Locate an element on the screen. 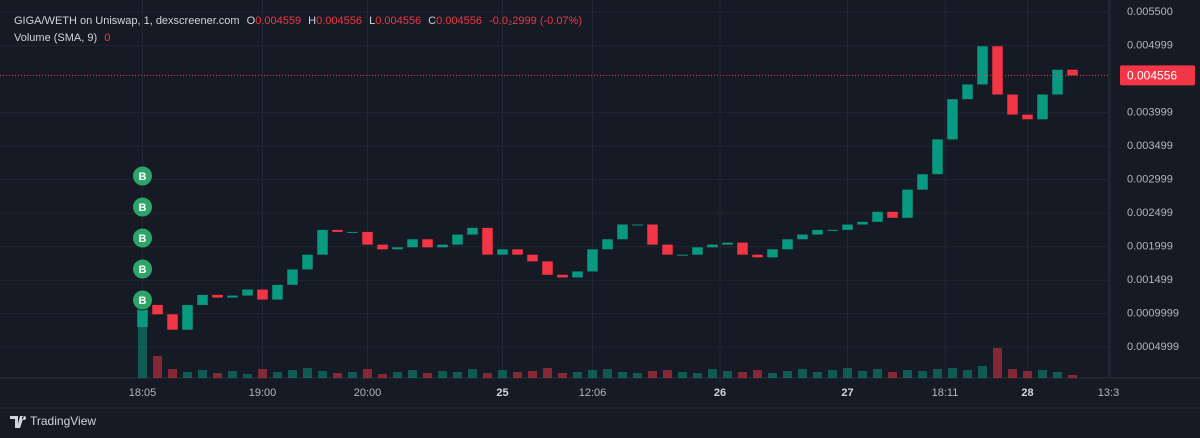 The width and height of the screenshot is (1200, 438). y-tick-label: 0.002499 is located at coordinates (1150, 213).